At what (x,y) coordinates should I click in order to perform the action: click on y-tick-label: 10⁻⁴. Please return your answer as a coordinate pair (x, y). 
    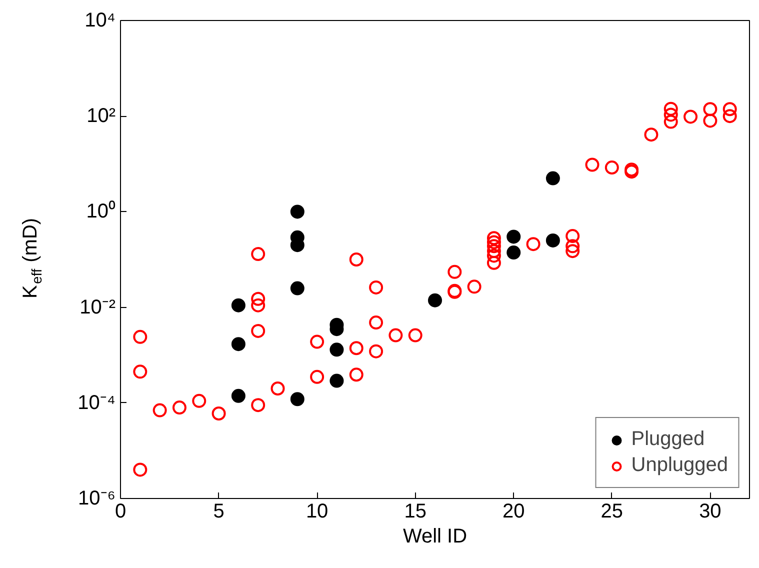
    Looking at the image, I should click on (97, 403).